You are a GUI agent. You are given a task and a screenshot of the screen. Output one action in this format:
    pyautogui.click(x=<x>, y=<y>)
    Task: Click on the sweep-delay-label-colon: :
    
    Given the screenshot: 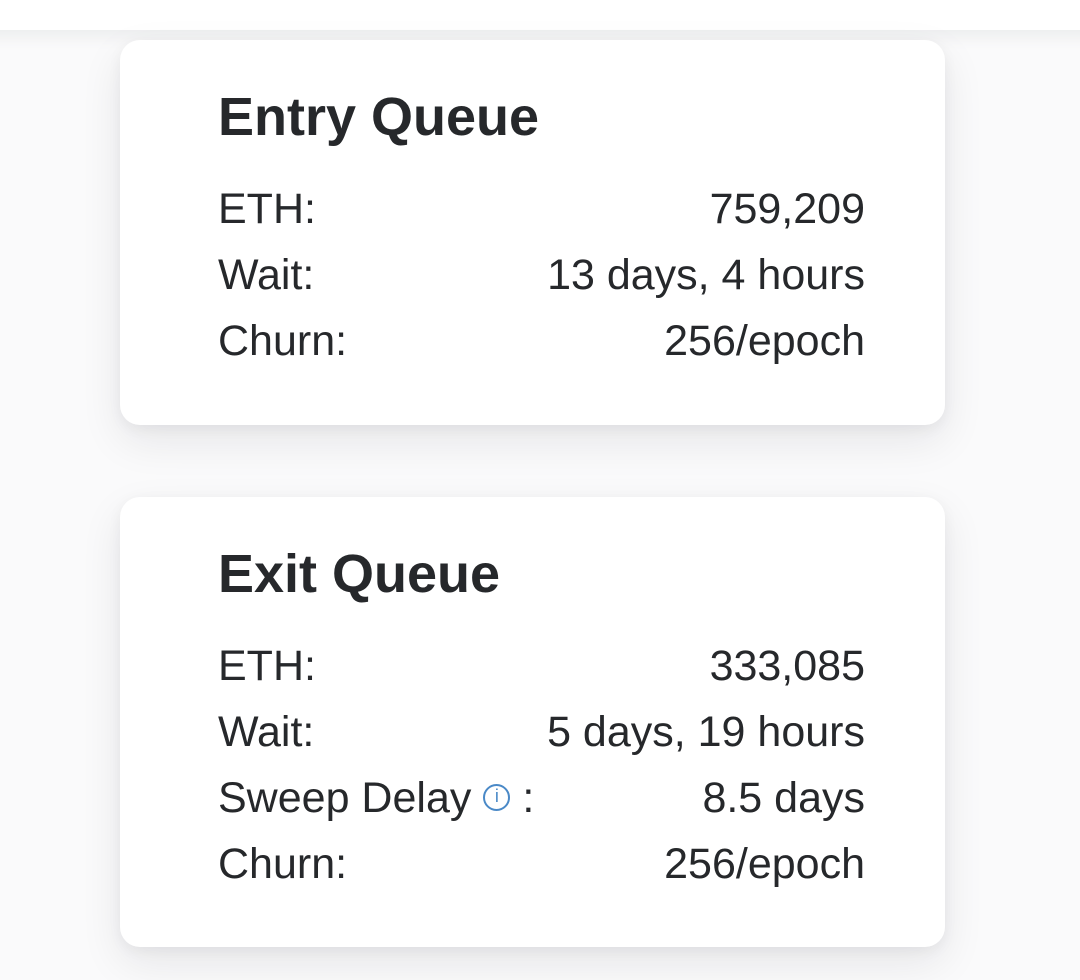 What is the action you would take?
    pyautogui.click(x=528, y=798)
    